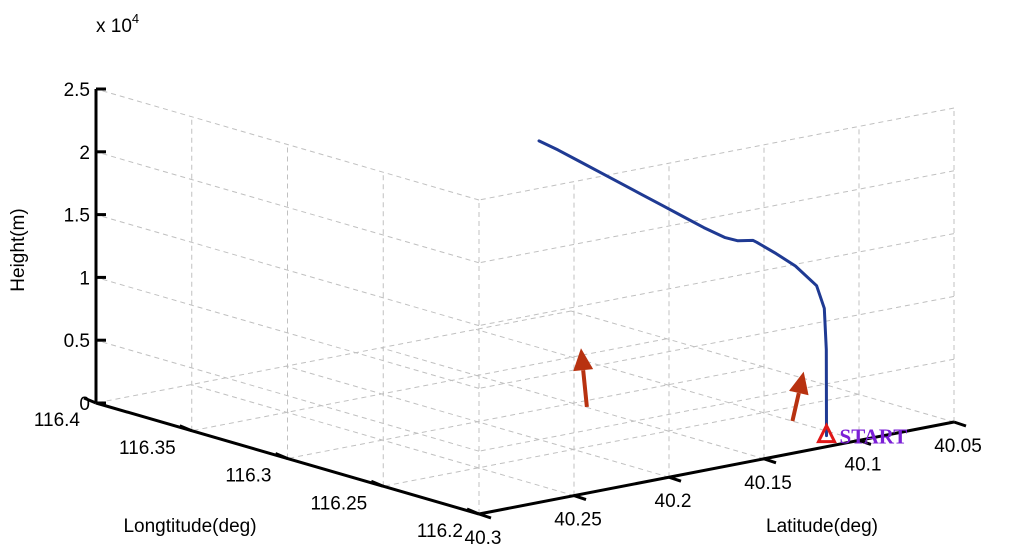 Image resolution: width=1024 pixels, height=545 pixels. I want to click on y-tick-label: 40.25, so click(578, 520).